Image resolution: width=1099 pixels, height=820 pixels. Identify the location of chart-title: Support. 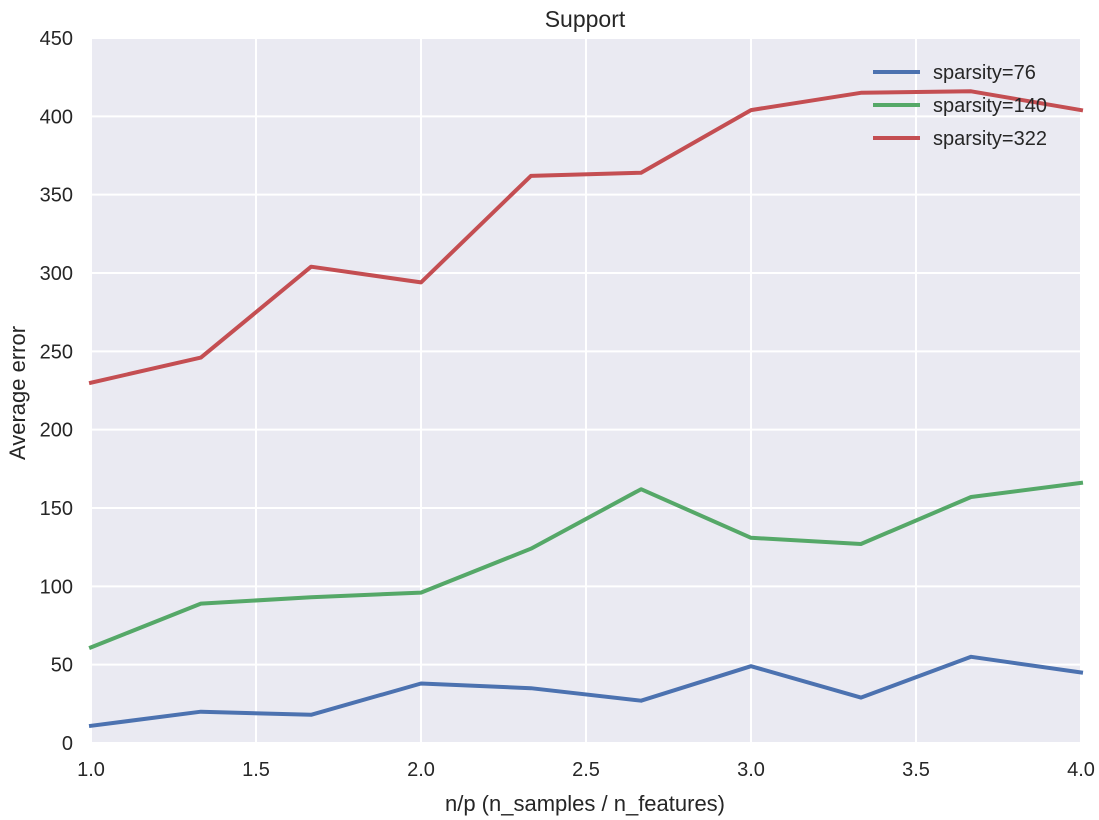
(585, 19).